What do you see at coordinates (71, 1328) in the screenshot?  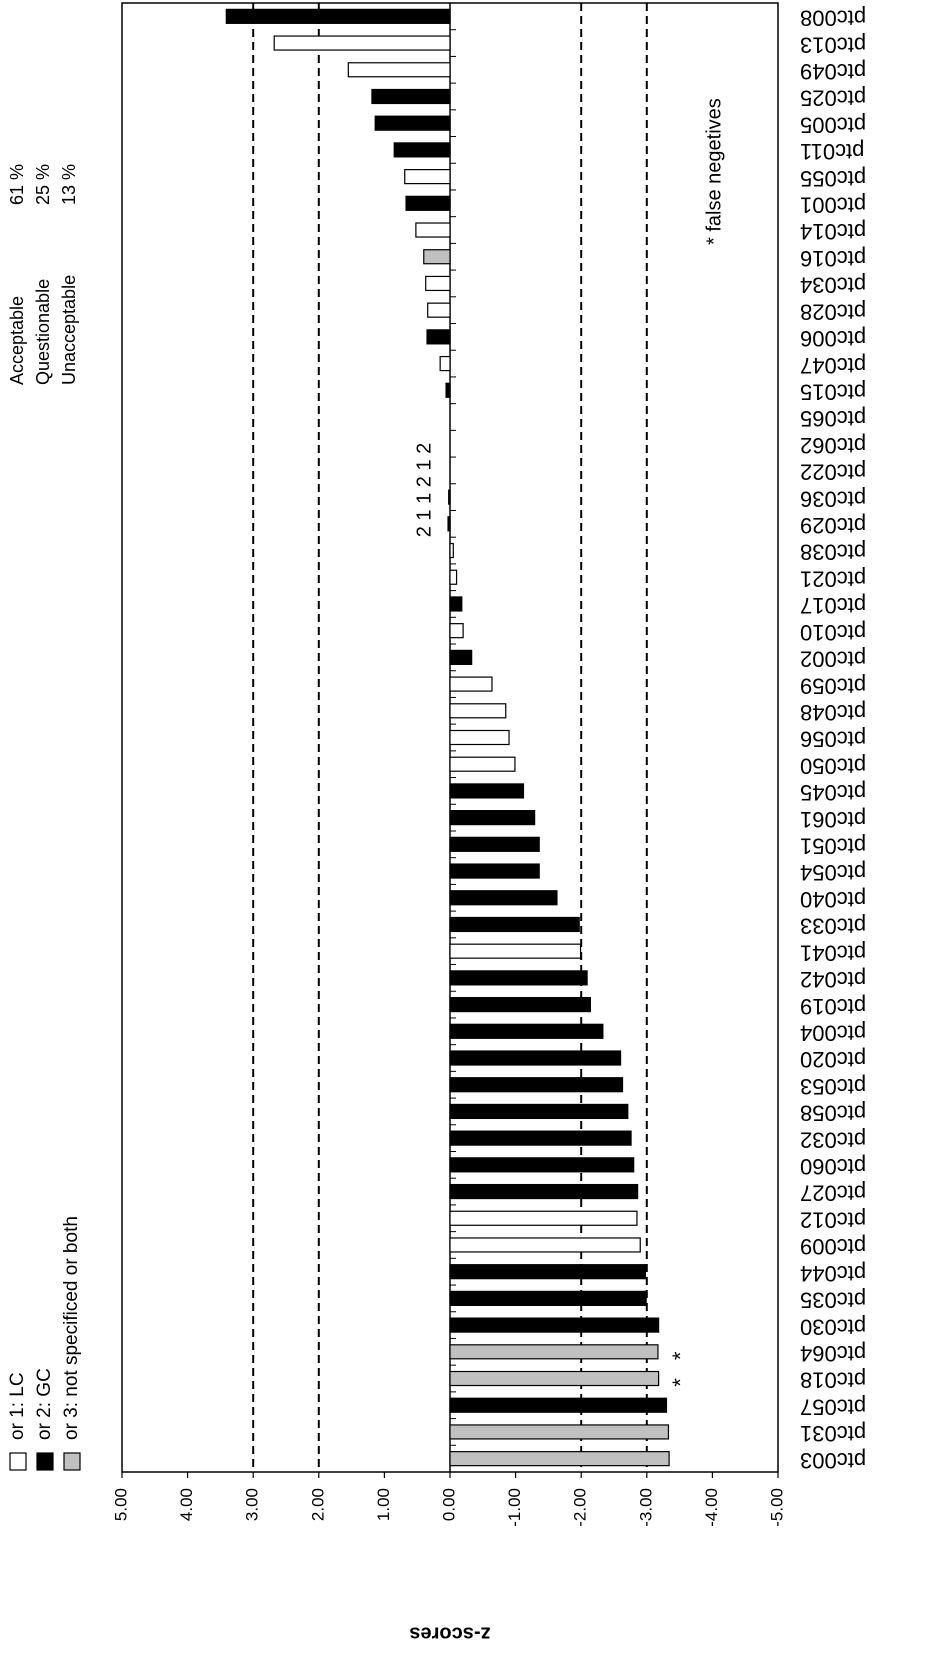 I see `legend-label: or 3: not specificed or both` at bounding box center [71, 1328].